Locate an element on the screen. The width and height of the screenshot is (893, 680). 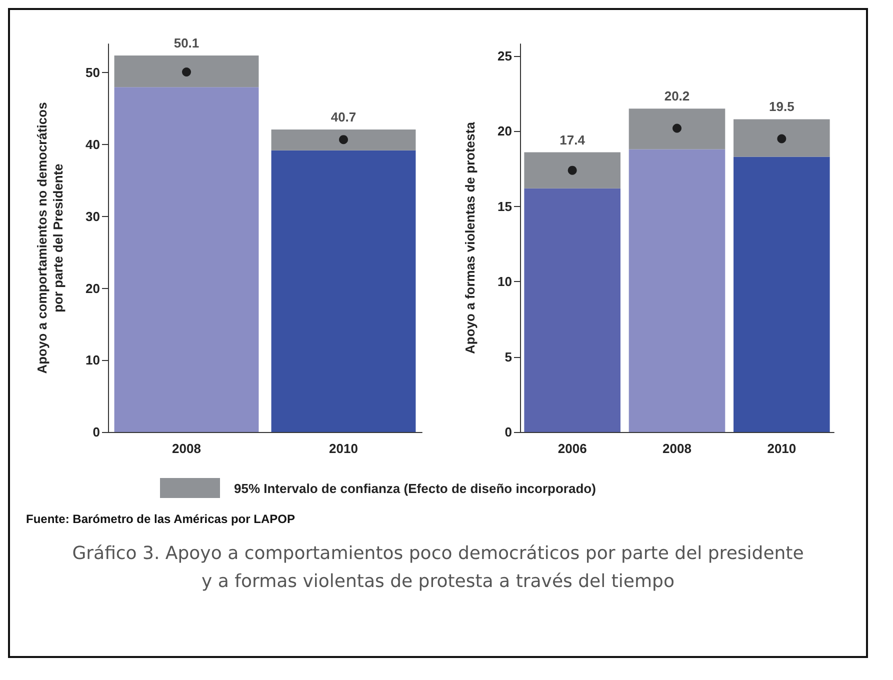
y-tick-label: 30 is located at coordinates (93, 216).